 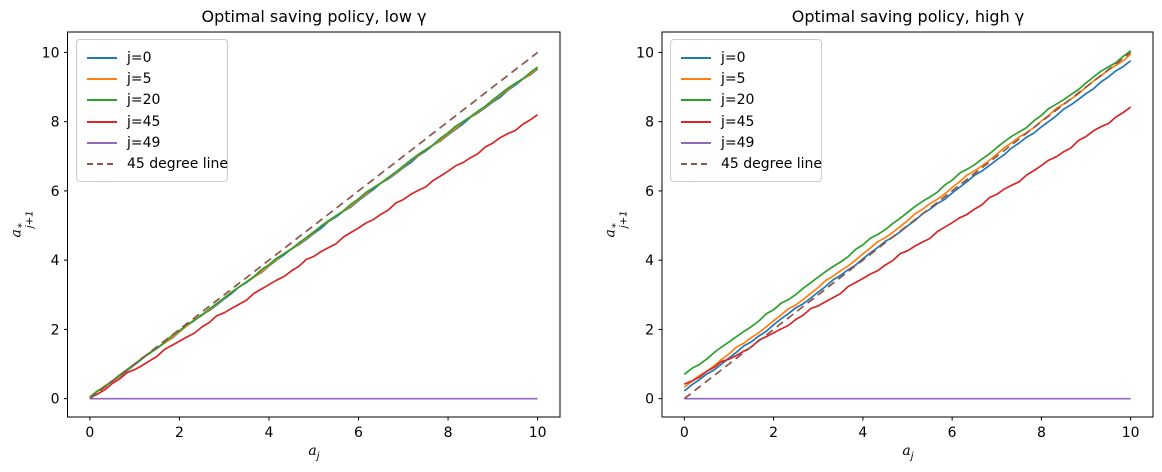 I want to click on legend-right-chart: j=0 j=5 j=20 j=45 j=49 45 degree line, so click(x=746, y=110).